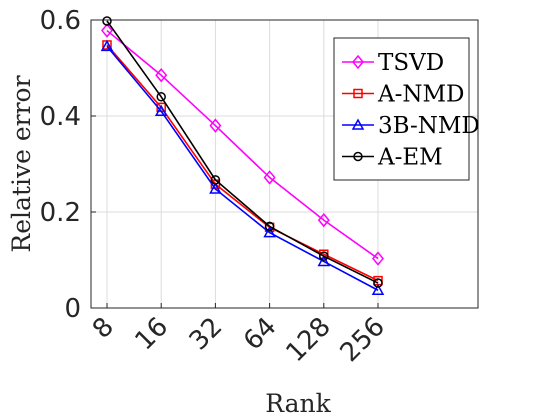 Image resolution: width=560 pixels, height=420 pixels. Describe the element at coordinates (406, 109) in the screenshot. I see `legend: TSVD A-NMD 3B-NMD A-EM` at that location.